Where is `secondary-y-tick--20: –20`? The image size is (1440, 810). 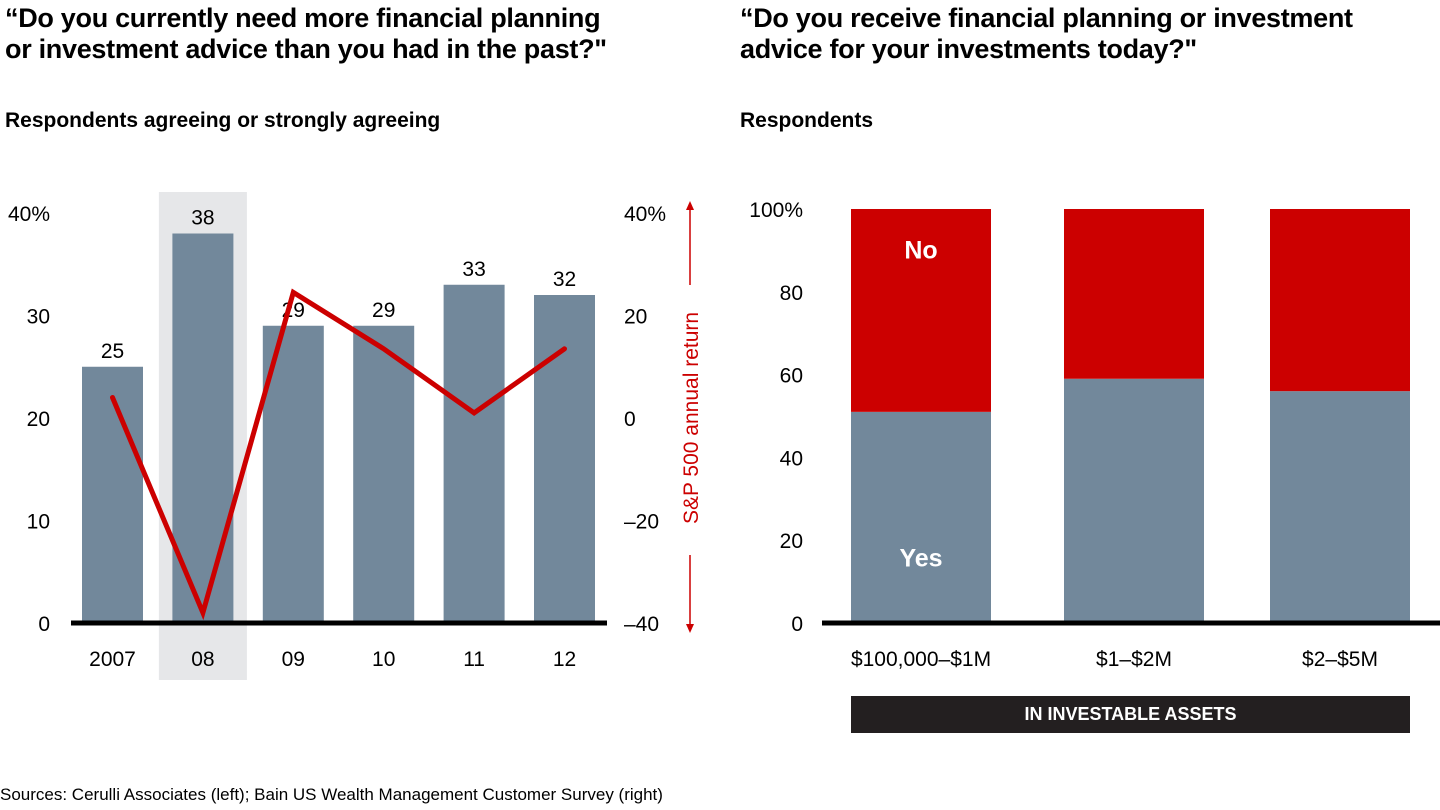
secondary-y-tick--20: –20 is located at coordinates (641, 522).